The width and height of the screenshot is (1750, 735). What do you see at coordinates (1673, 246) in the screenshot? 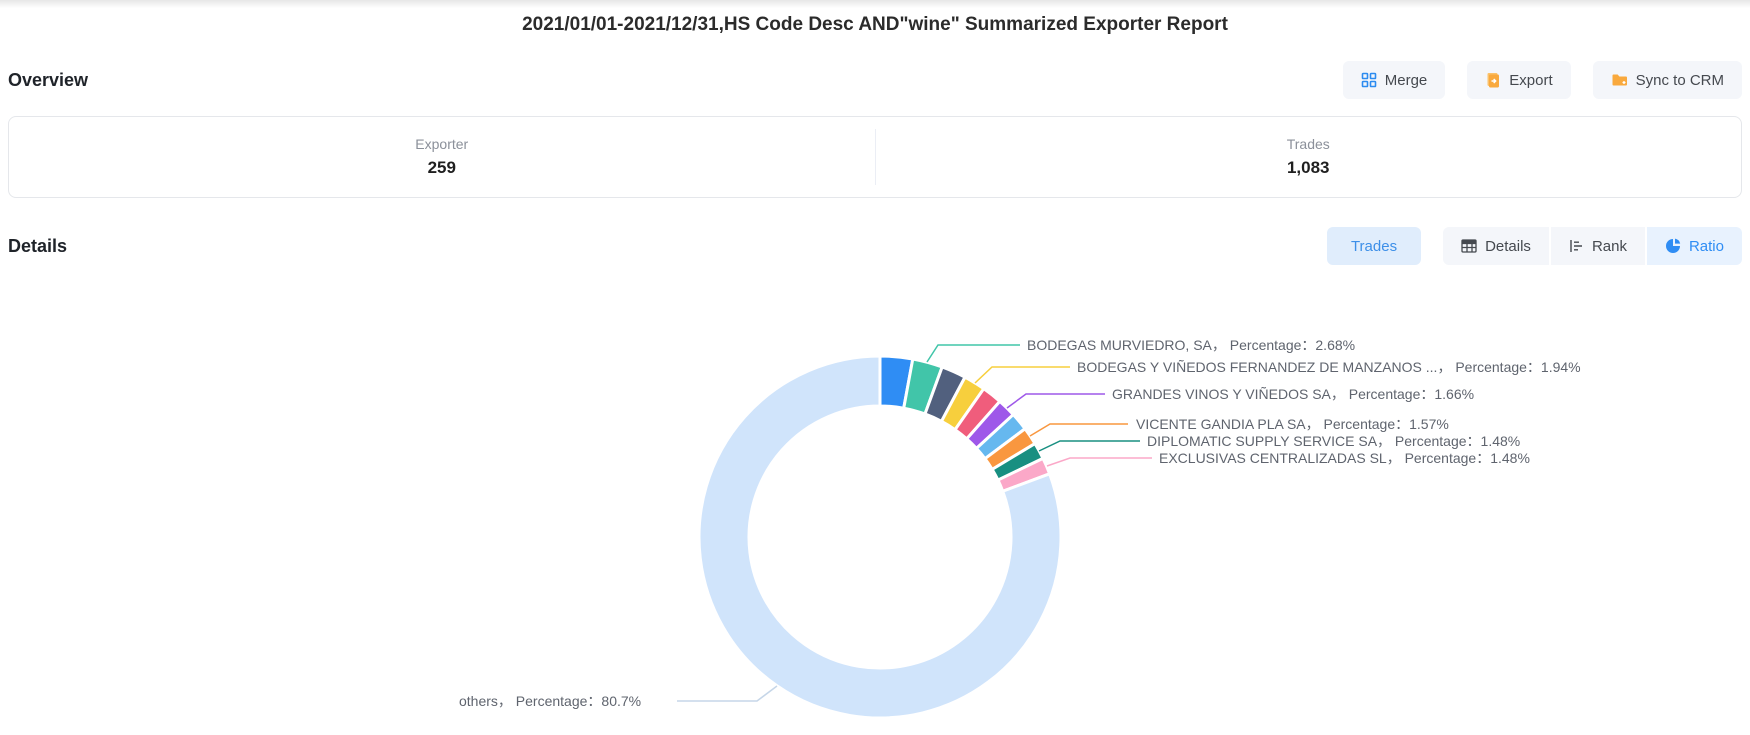
I see `pie-chart-icon` at bounding box center [1673, 246].